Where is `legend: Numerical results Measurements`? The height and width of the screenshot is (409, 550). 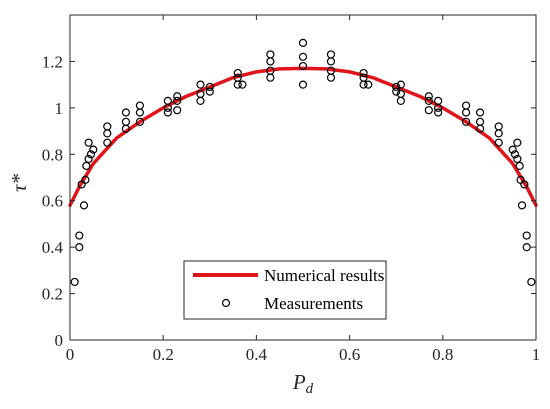
legend: Numerical results Measurements is located at coordinates (285, 290).